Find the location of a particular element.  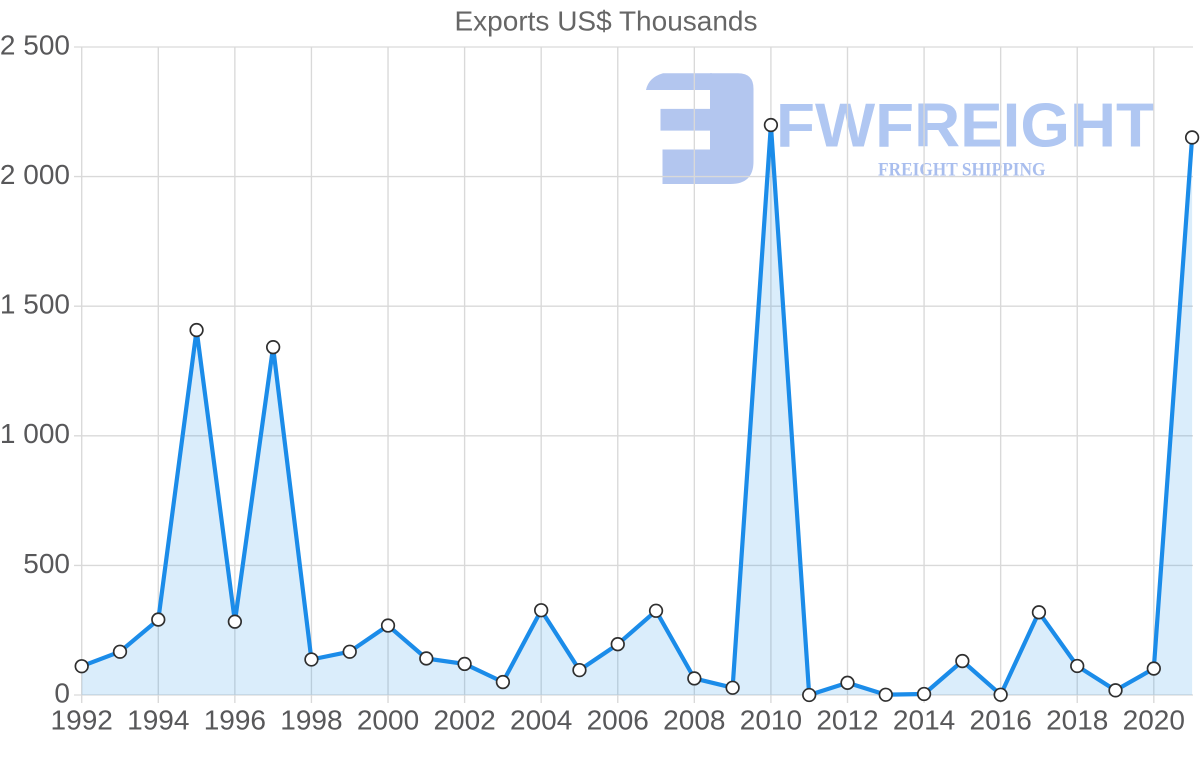

data-point-1998 is located at coordinates (311, 659).